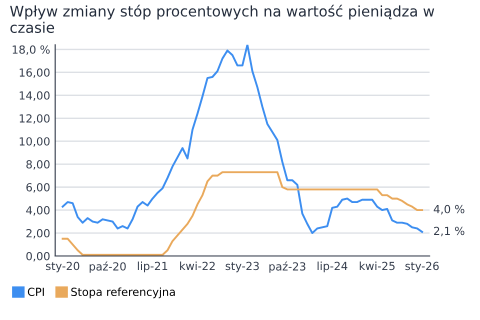 The width and height of the screenshot is (480, 320). I want to click on y-tick-label: 4,00, so click(38, 211).